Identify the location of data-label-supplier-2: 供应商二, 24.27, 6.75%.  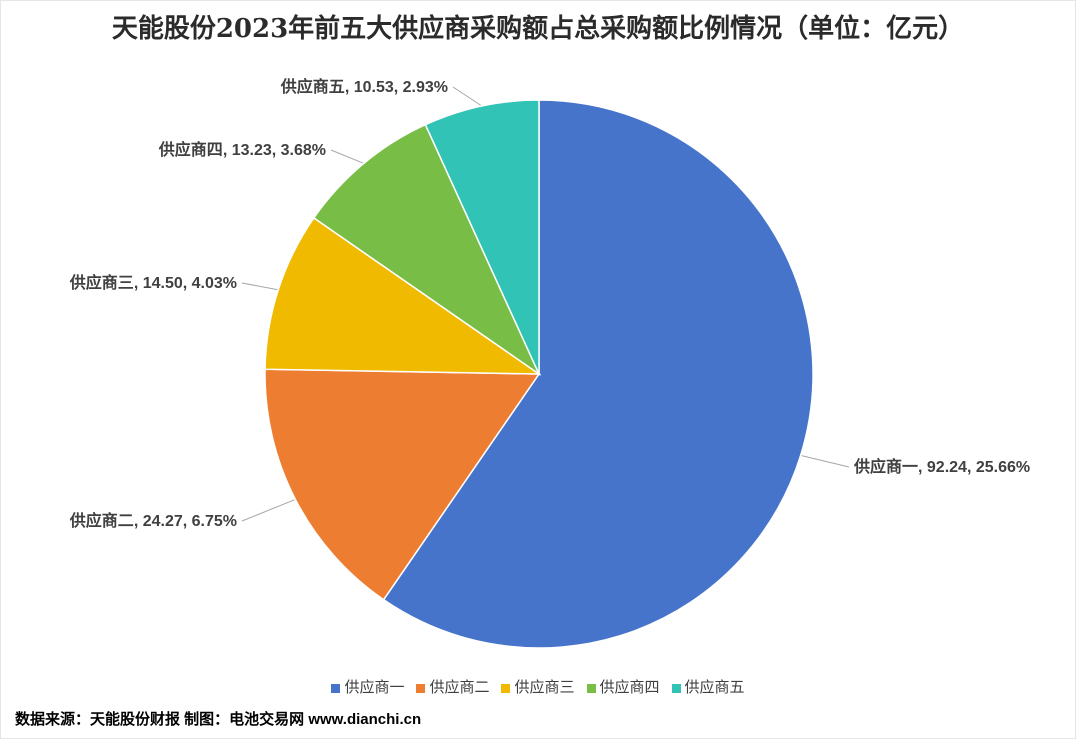
(153, 520).